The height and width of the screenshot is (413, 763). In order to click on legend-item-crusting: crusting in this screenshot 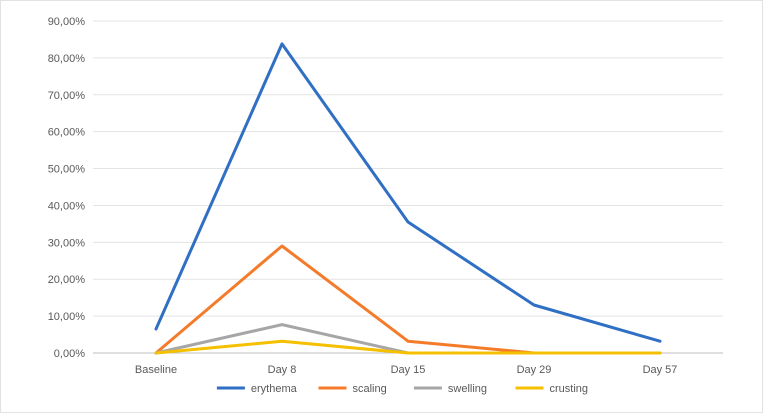, I will do `click(552, 389)`.